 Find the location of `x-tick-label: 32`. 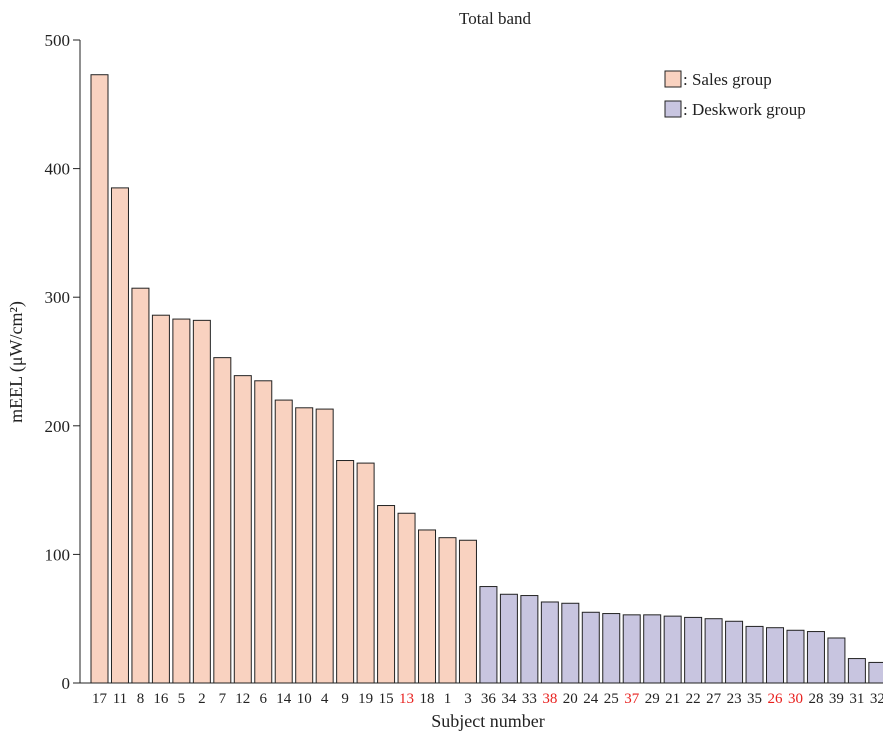

x-tick-label: 32 is located at coordinates (876, 699).